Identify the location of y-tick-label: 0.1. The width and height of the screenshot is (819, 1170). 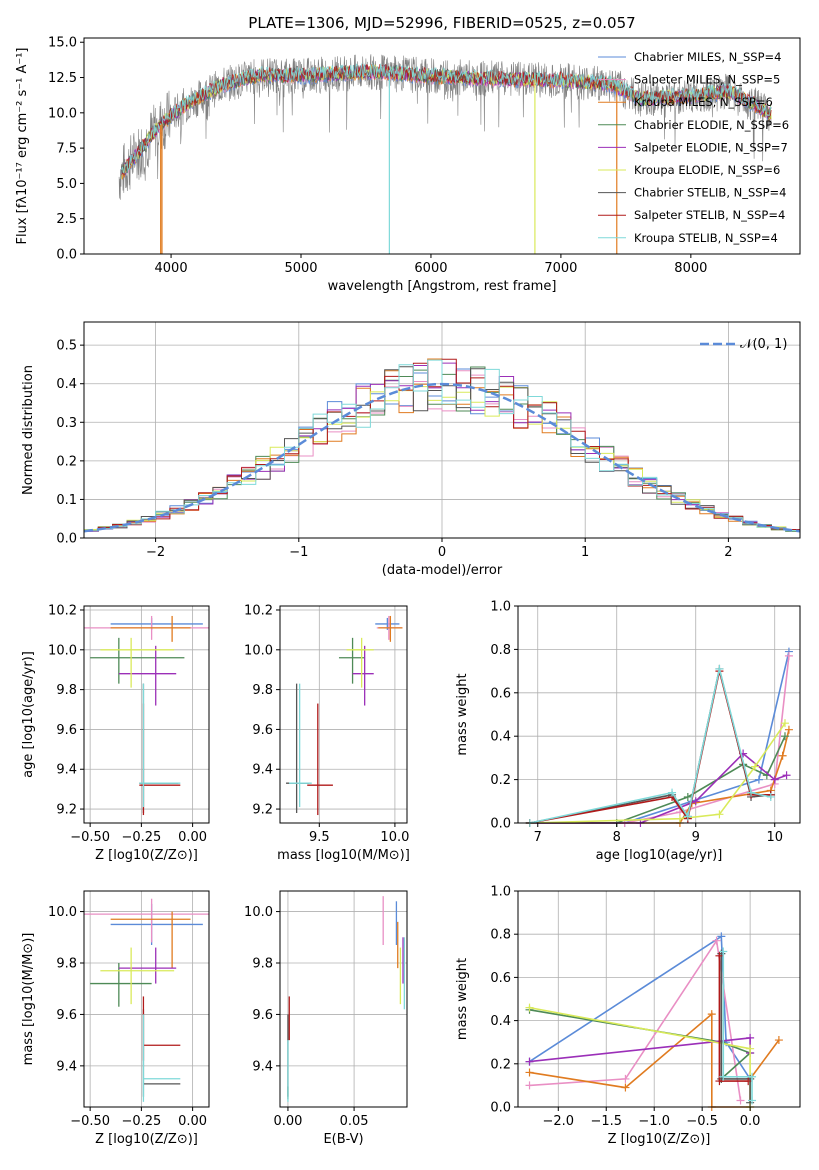
(66, 500).